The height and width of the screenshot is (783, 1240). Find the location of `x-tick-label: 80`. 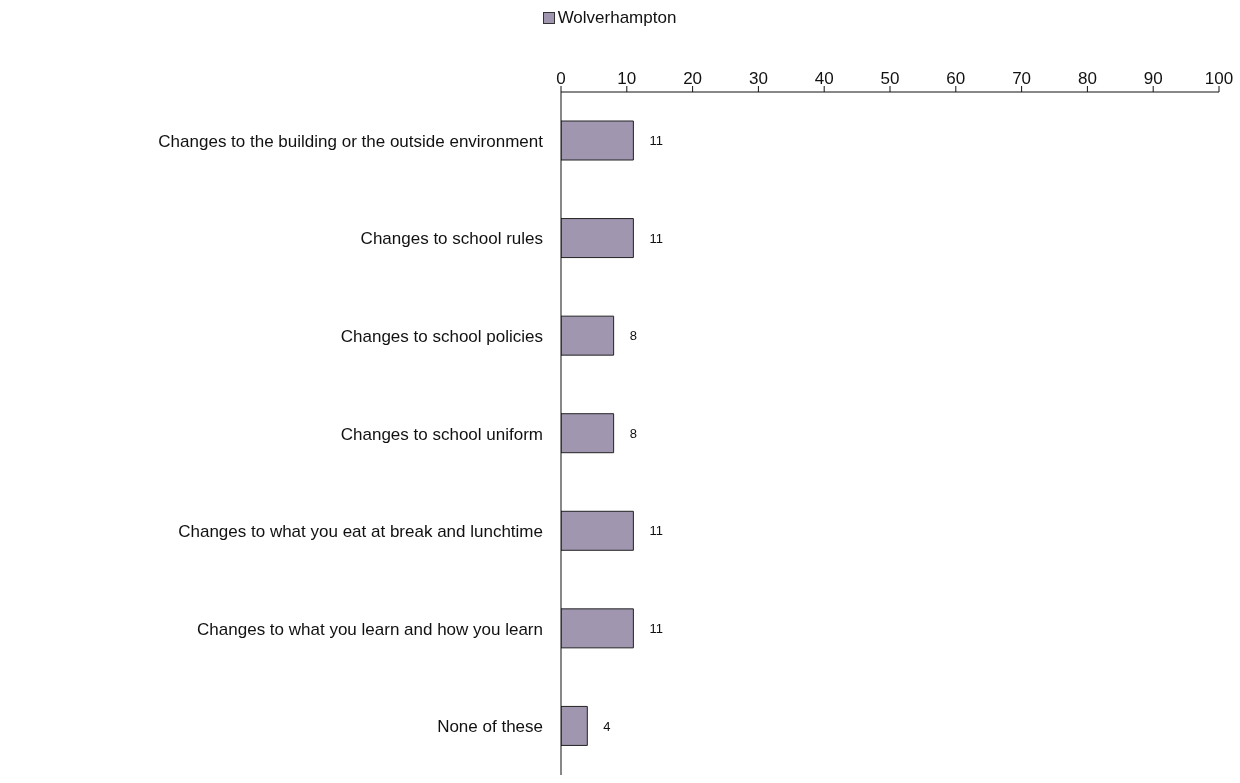

x-tick-label: 80 is located at coordinates (1087, 78).